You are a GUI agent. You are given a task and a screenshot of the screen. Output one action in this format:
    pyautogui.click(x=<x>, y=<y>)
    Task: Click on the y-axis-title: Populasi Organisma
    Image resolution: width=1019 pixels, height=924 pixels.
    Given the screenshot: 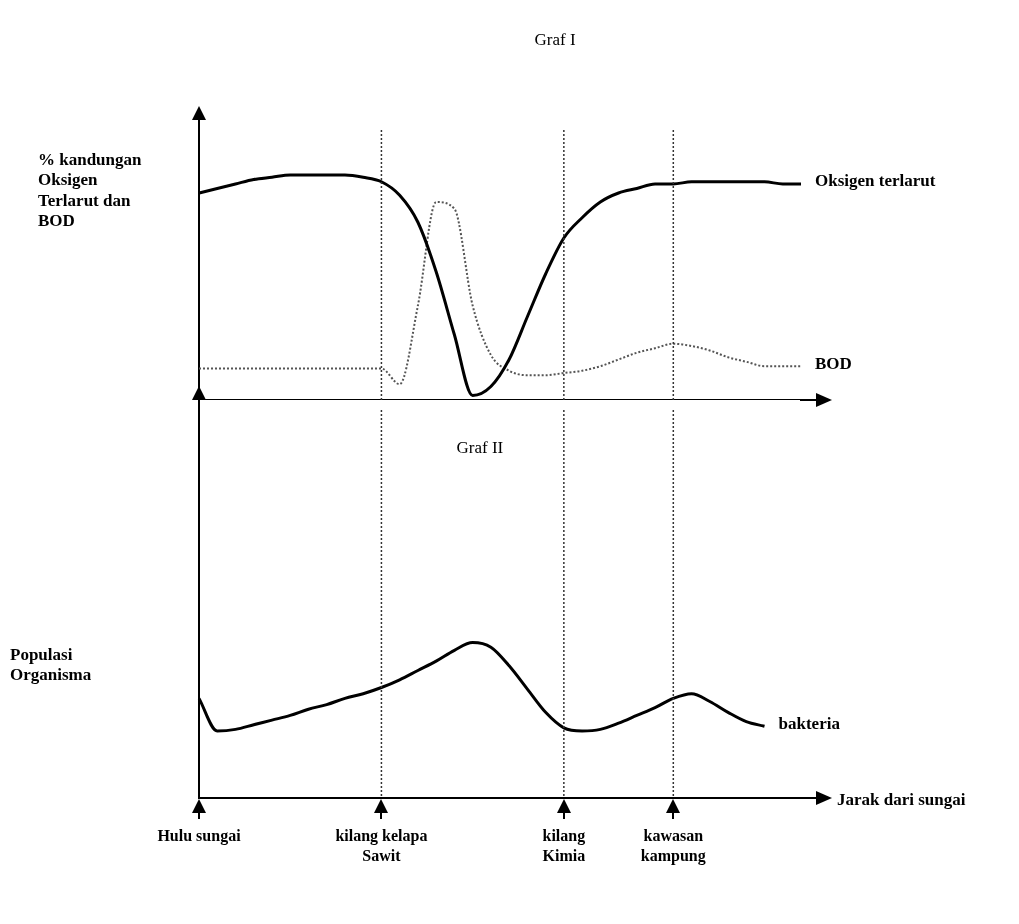 What is the action you would take?
    pyautogui.click(x=51, y=665)
    